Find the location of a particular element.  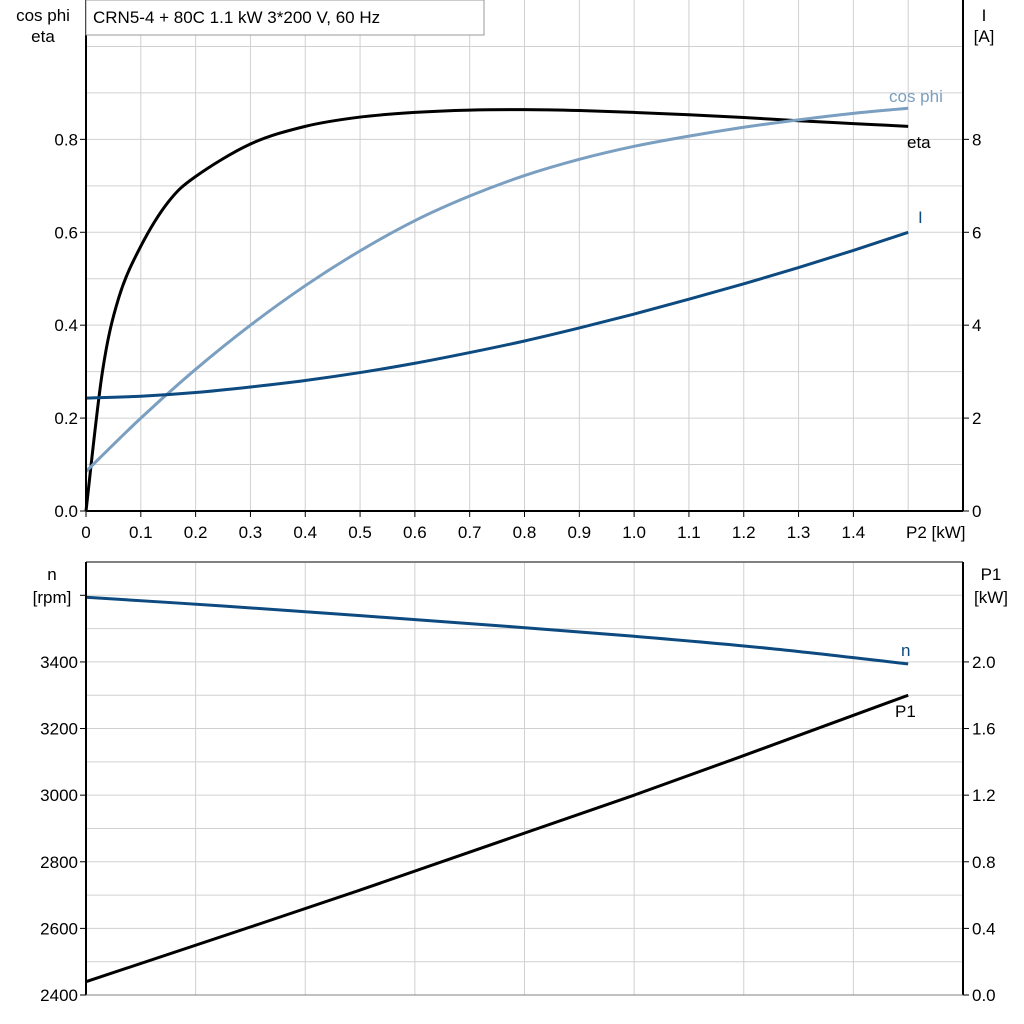

bottom-right-y-tick-label: 2.0 is located at coordinates (984, 662).